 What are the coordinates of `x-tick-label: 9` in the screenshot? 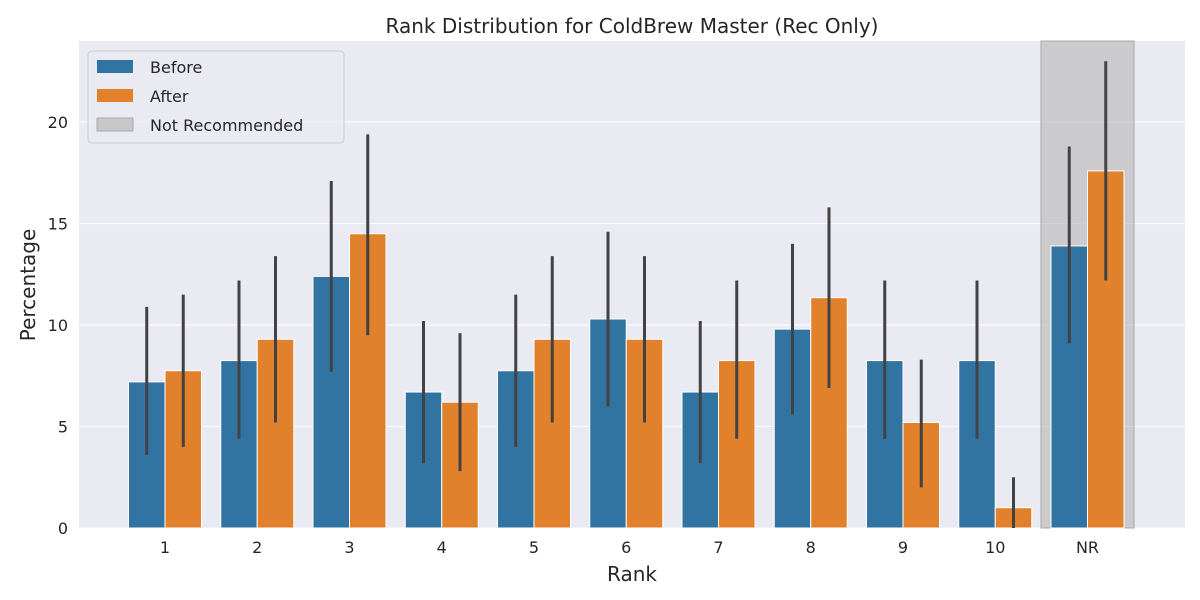 It's located at (903, 547).